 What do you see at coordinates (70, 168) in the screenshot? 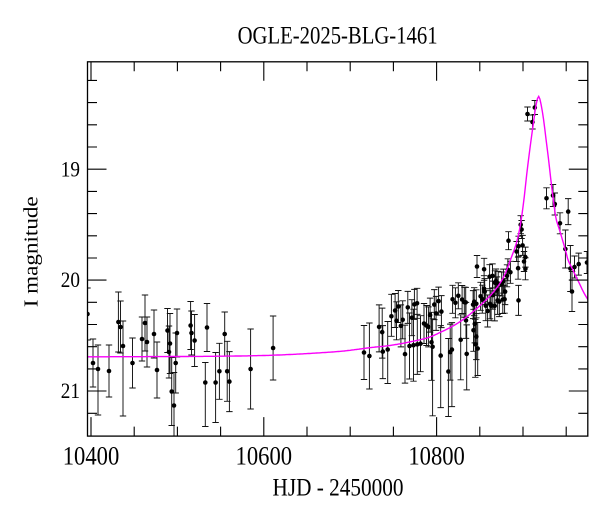
I see `svg-text: 19` at bounding box center [70, 168].